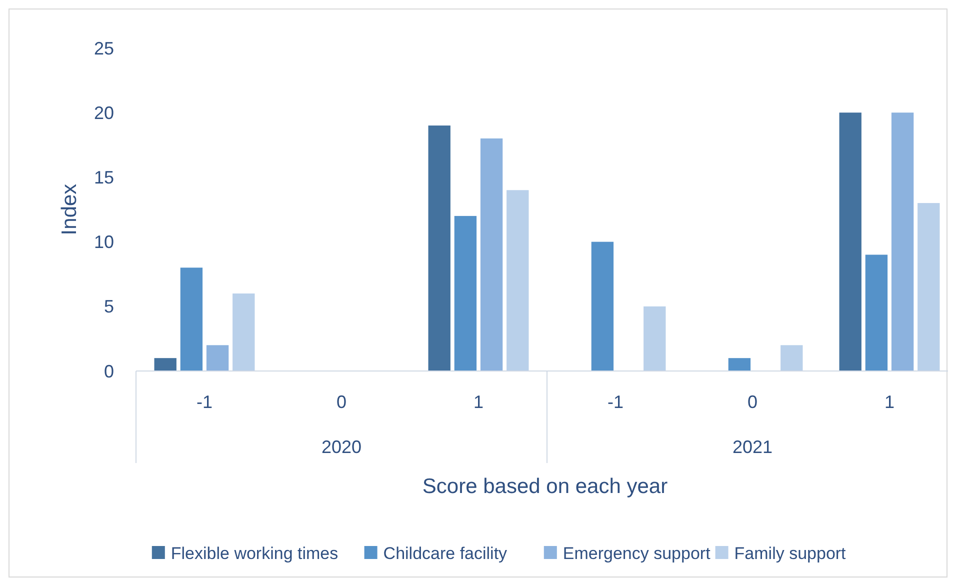 The width and height of the screenshot is (958, 578). I want to click on y-axis-title: Index, so click(69, 209).